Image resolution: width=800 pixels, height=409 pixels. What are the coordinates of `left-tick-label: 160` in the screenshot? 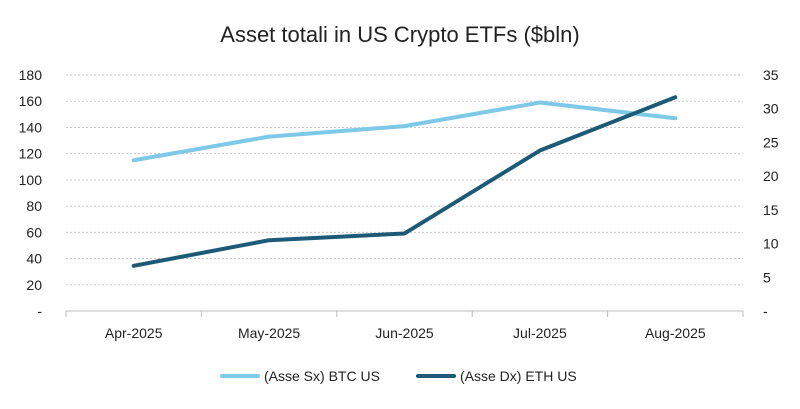 It's located at (31, 101).